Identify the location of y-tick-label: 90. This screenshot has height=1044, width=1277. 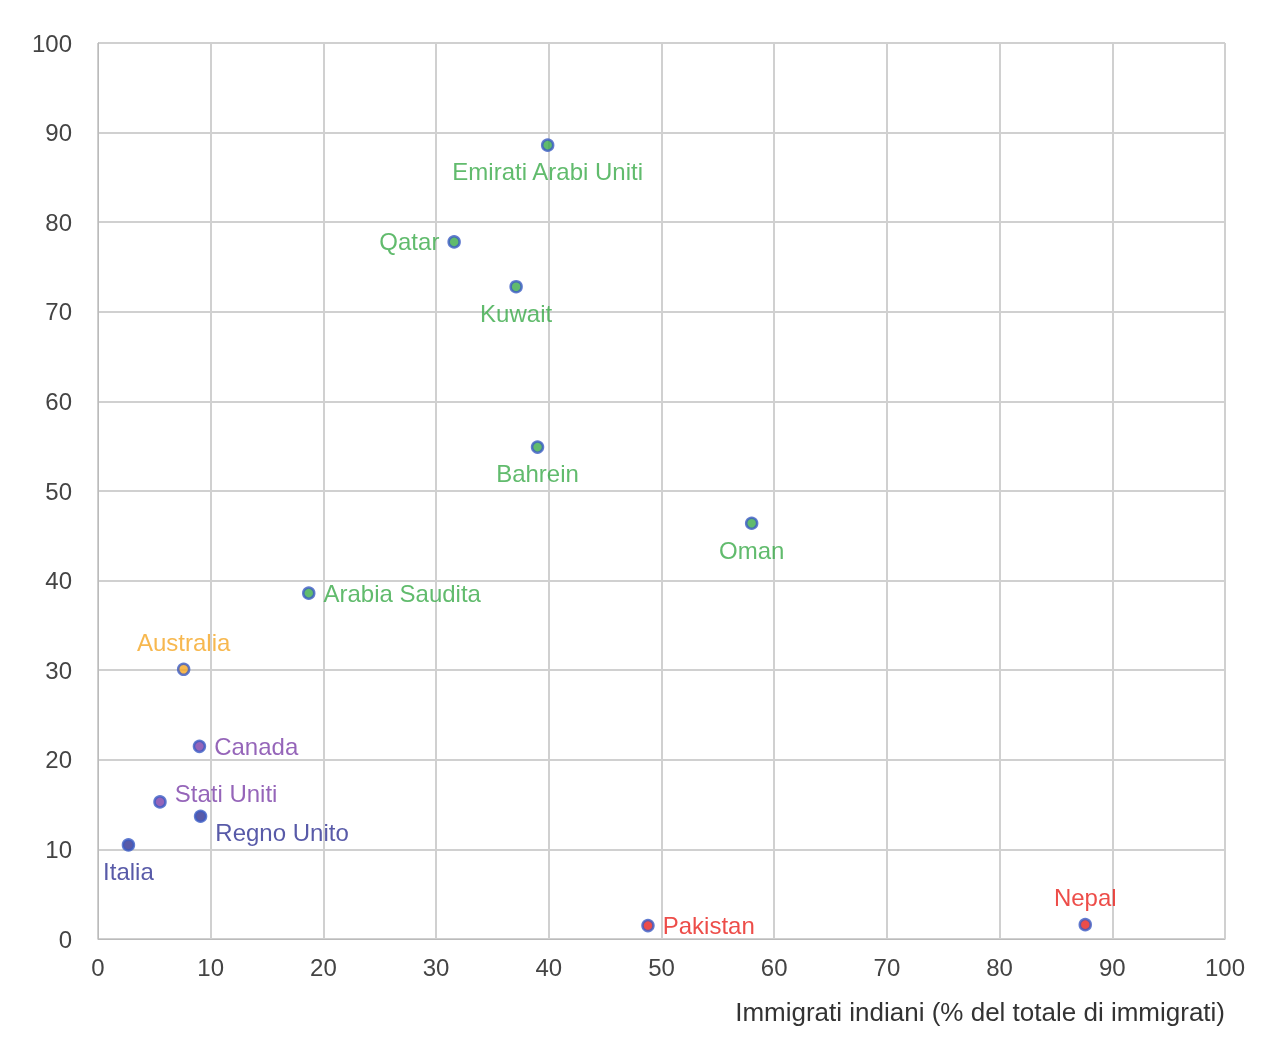
(58, 133).